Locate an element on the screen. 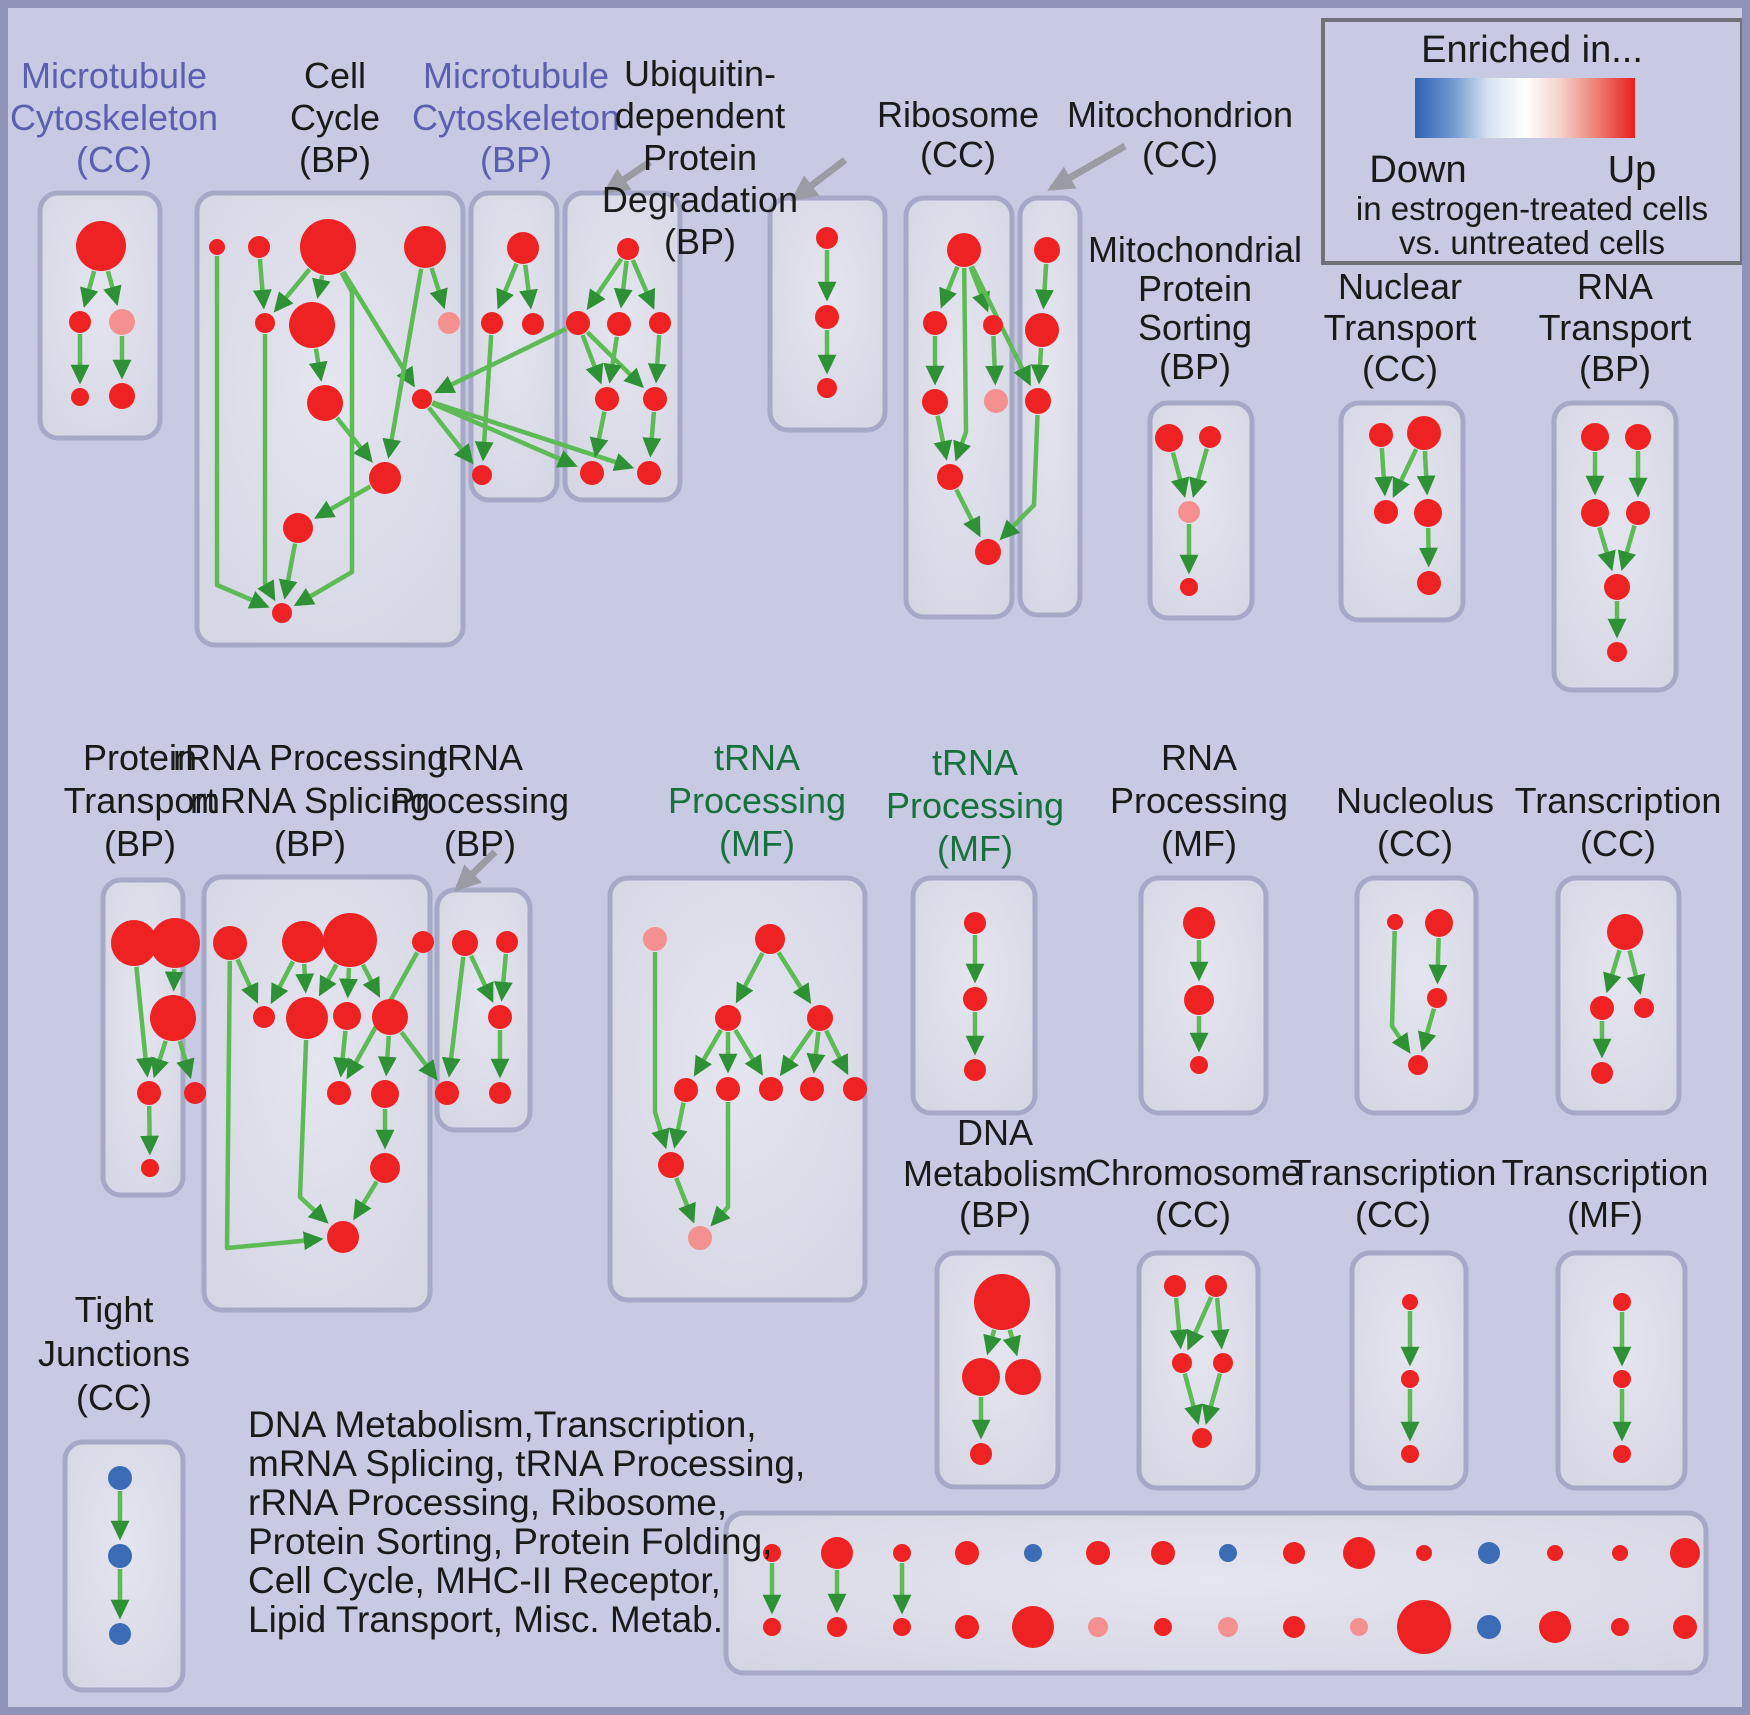 The height and width of the screenshot is (1715, 1750). cluster-box-mitochondrion is located at coordinates (1050, 406).